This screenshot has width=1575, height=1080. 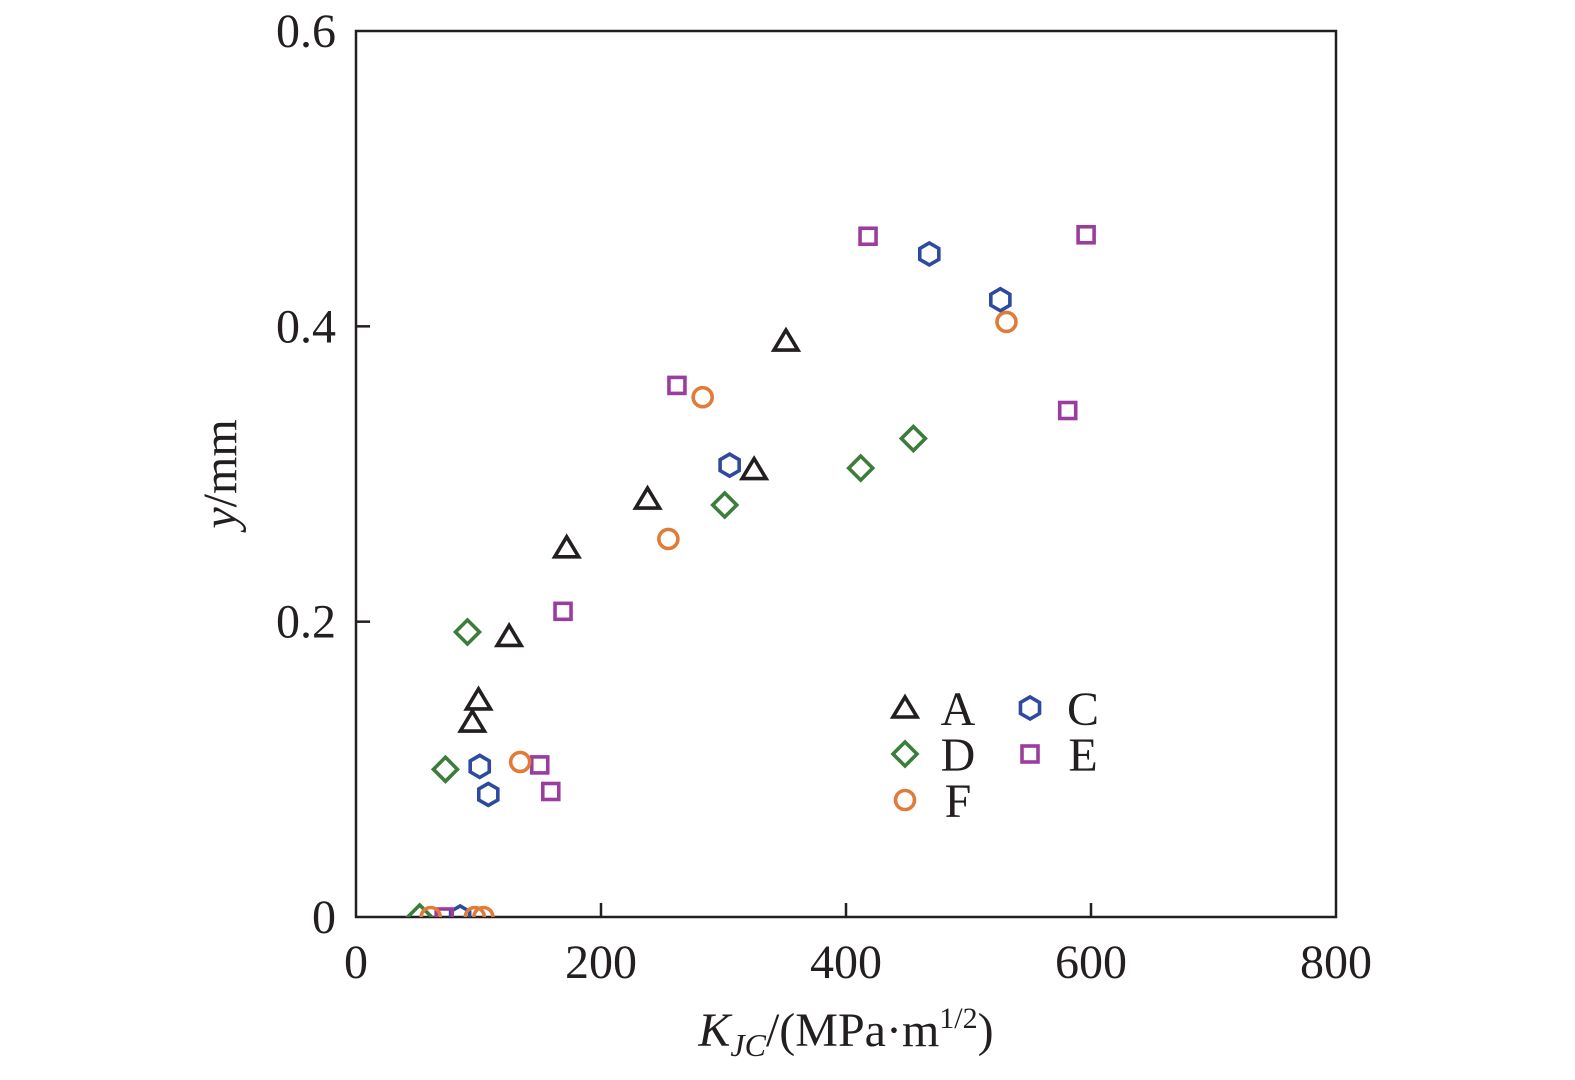 I want to click on legend-marker-C, so click(x=1030, y=708).